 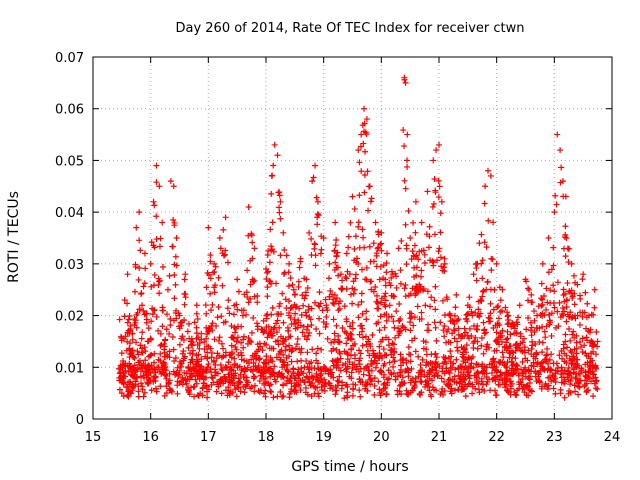 What do you see at coordinates (93, 437) in the screenshot?
I see `x-tick-label: 15` at bounding box center [93, 437].